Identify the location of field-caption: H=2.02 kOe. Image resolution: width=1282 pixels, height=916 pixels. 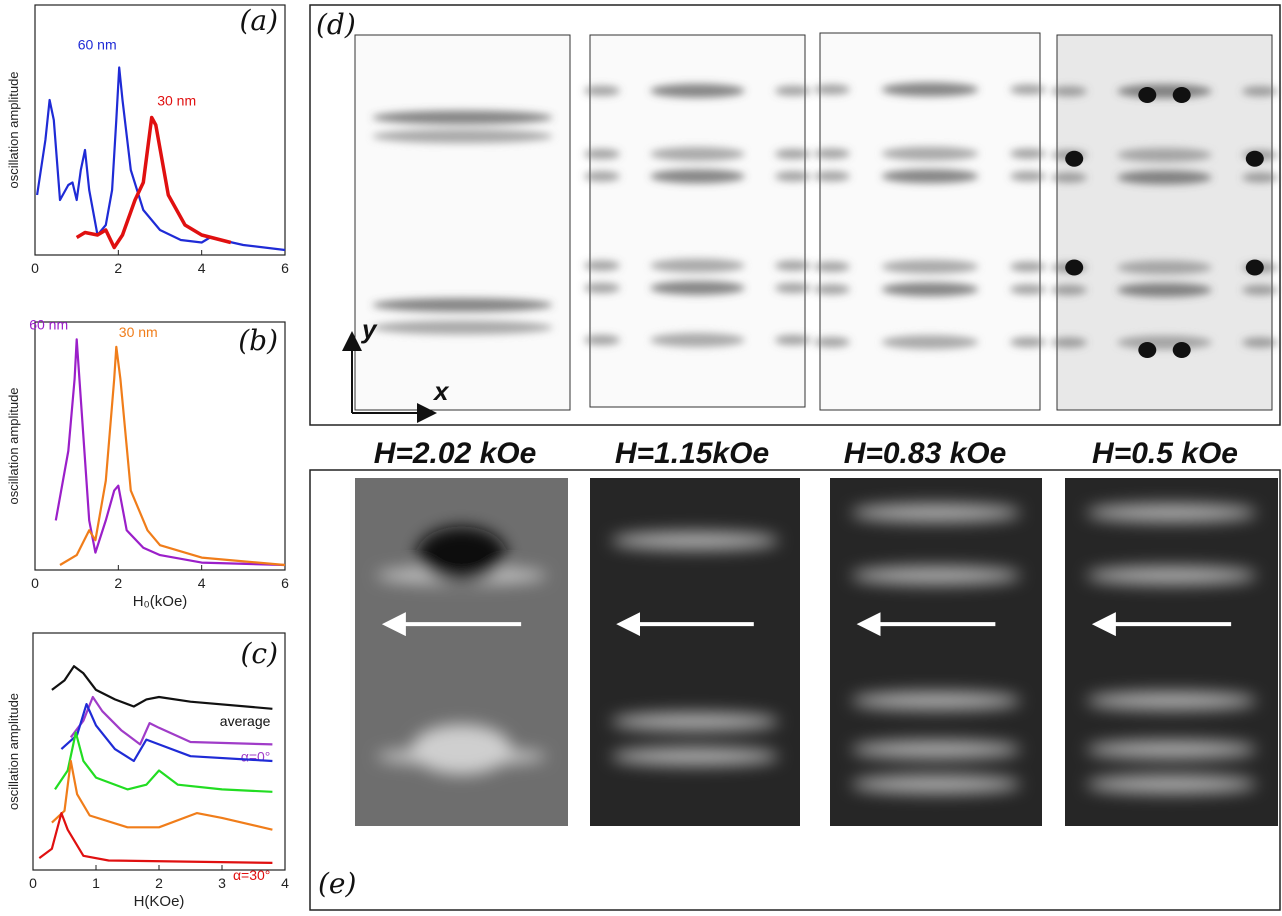
(455, 453).